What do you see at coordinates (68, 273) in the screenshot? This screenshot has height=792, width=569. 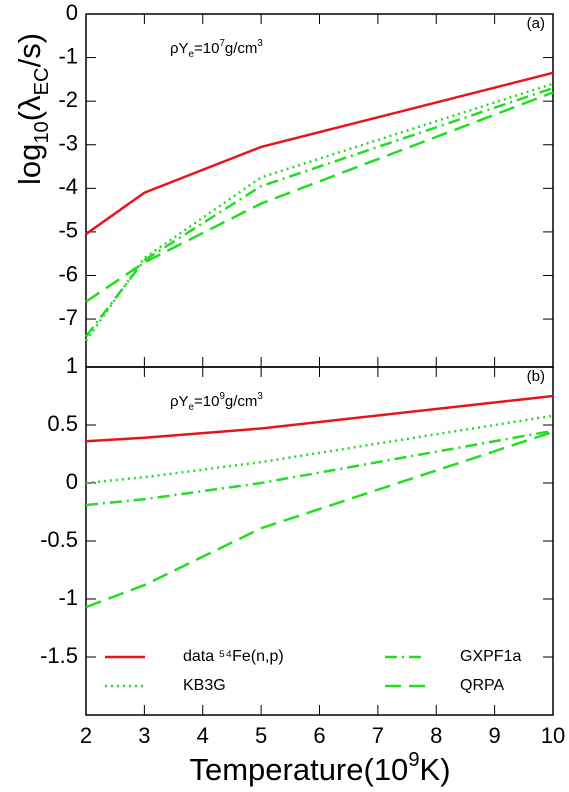 I see `y-tick-label: -6` at bounding box center [68, 273].